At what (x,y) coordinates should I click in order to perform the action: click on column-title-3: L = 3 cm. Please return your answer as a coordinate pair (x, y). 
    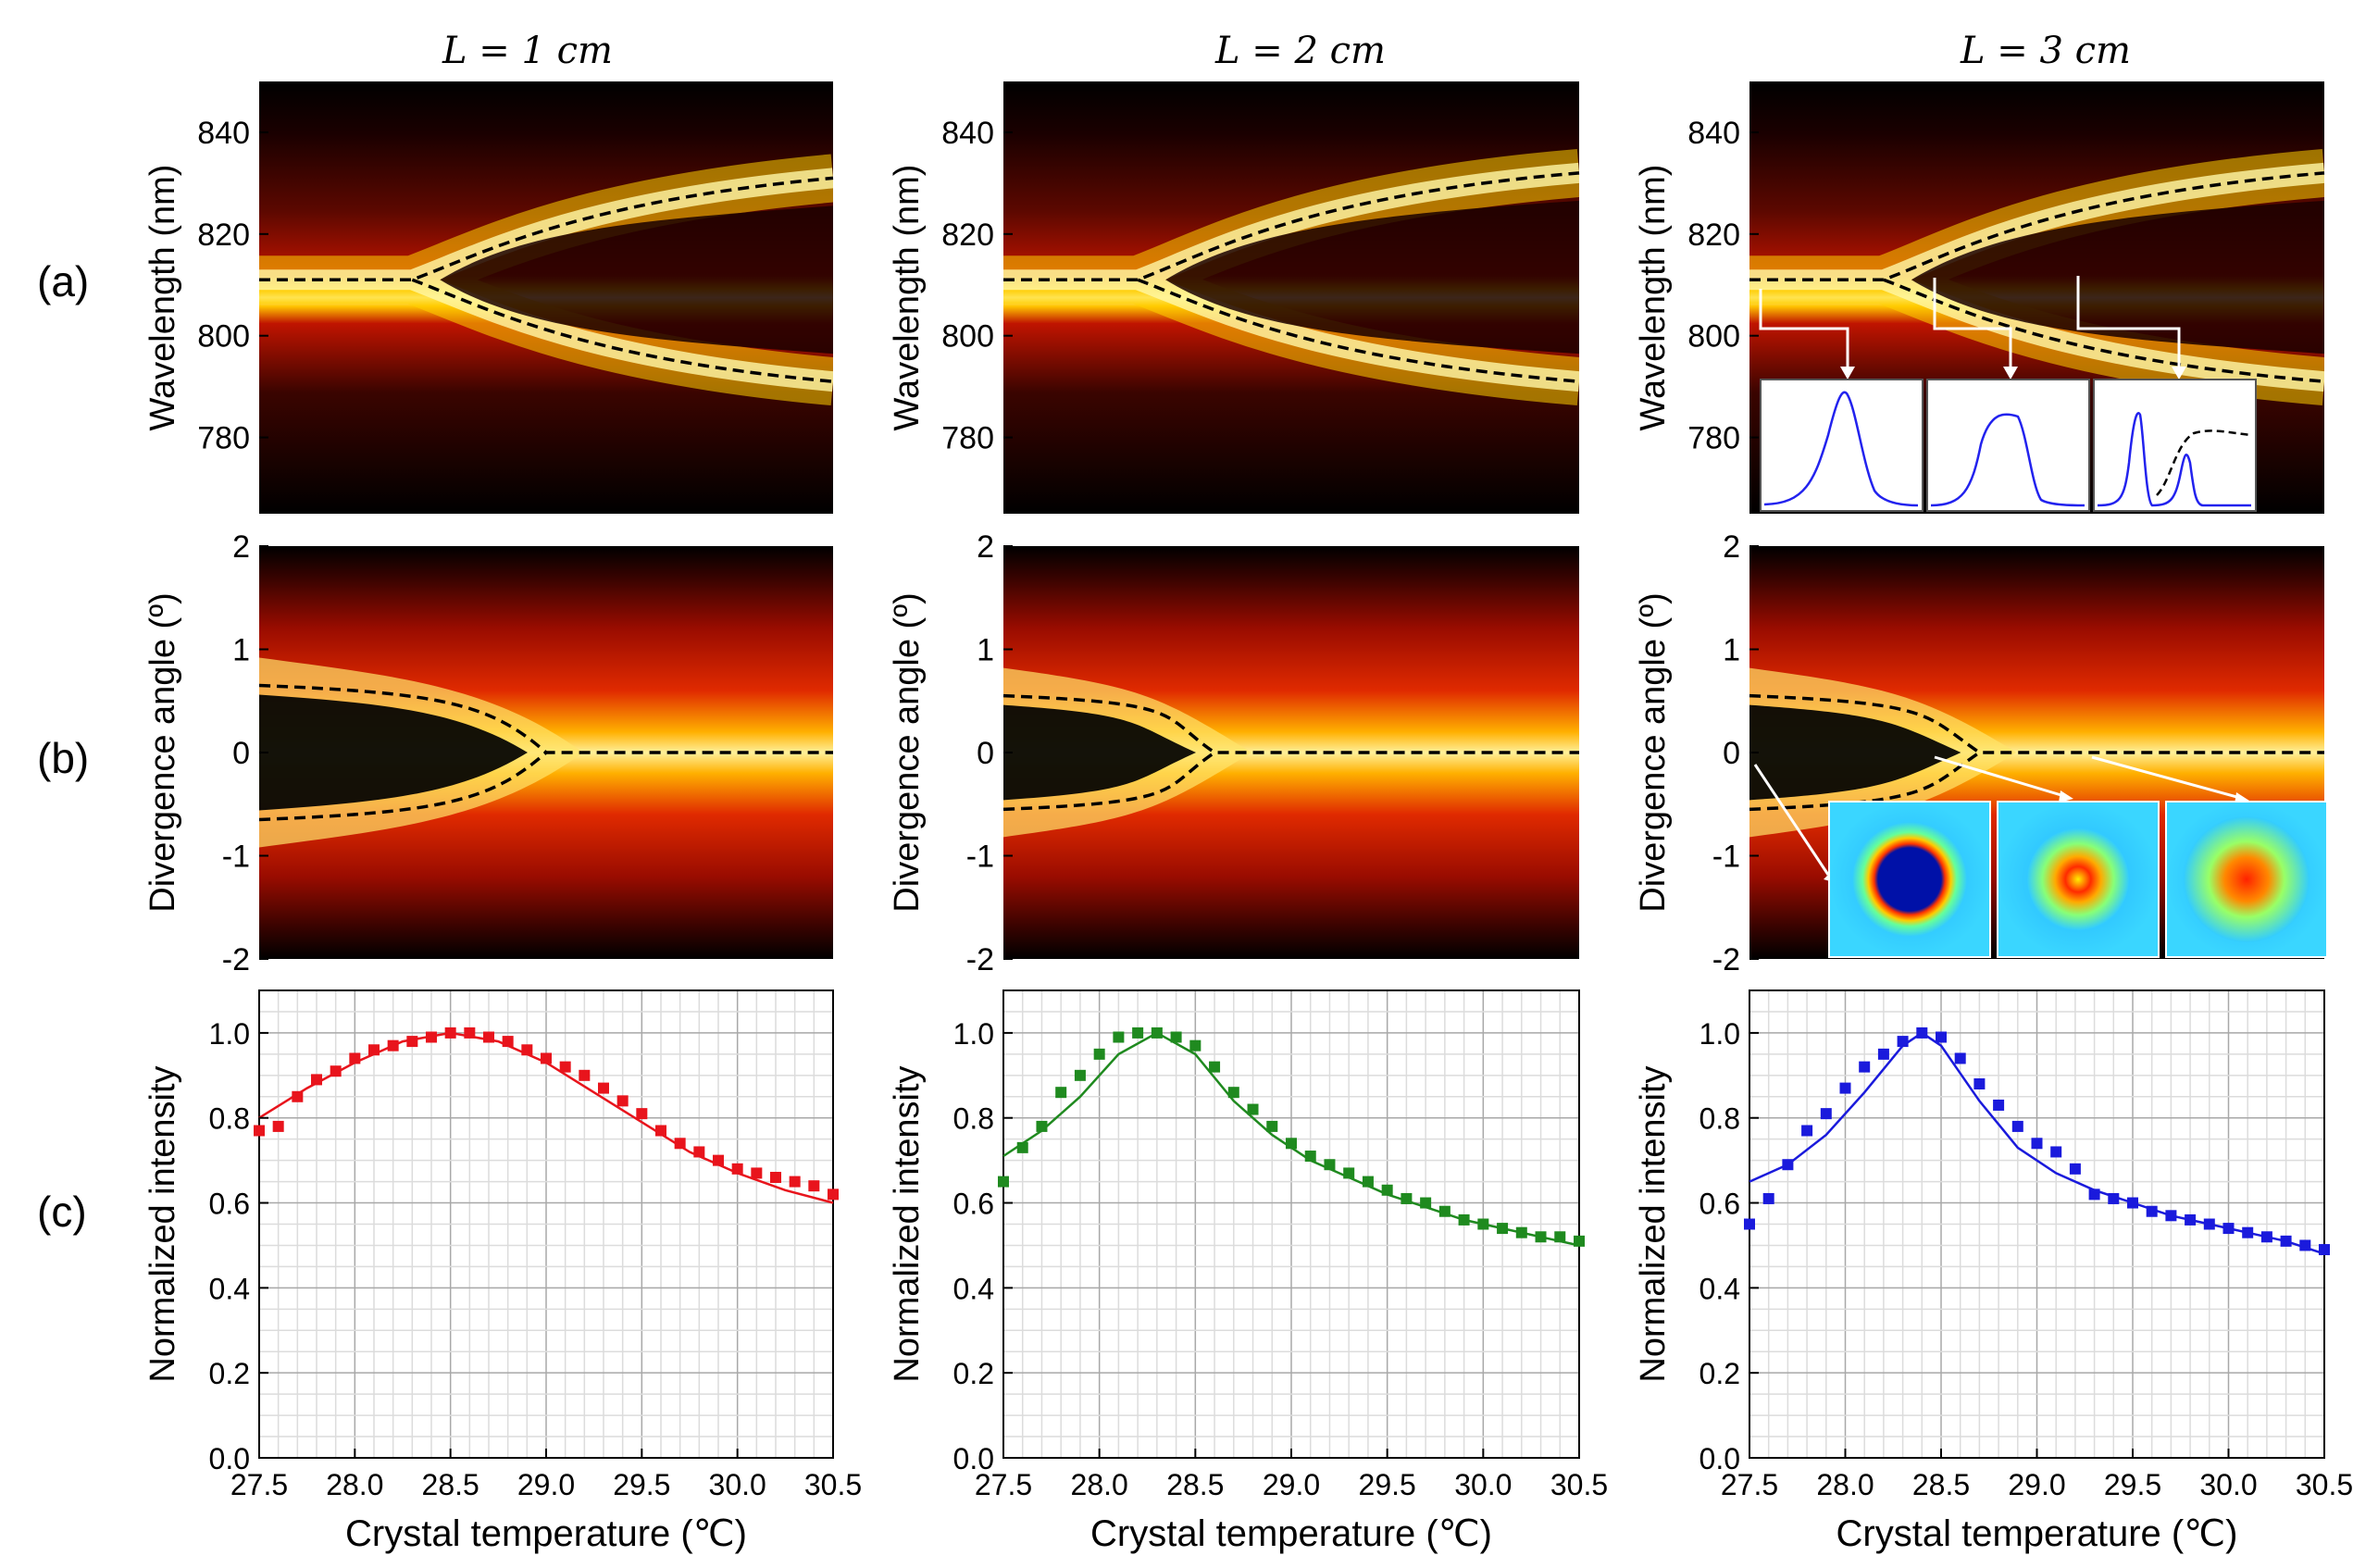
    Looking at the image, I should click on (2045, 51).